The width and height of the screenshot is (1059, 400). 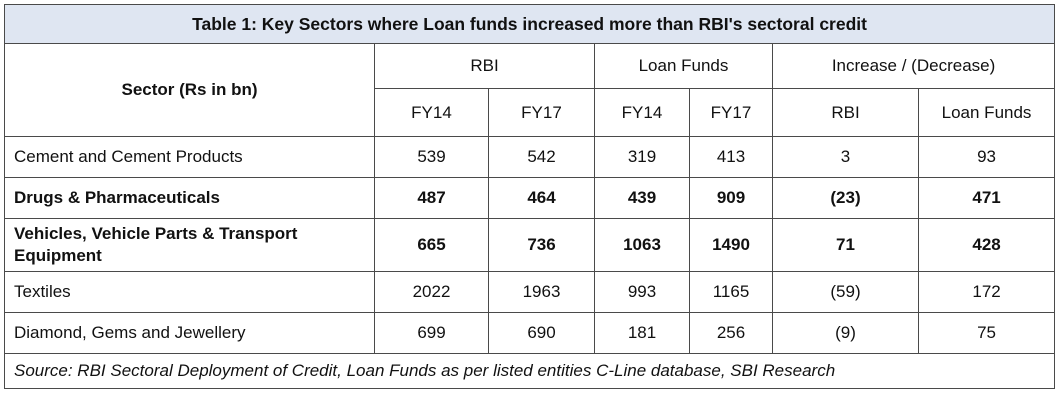 I want to click on cell-value: 256, so click(x=731, y=333).